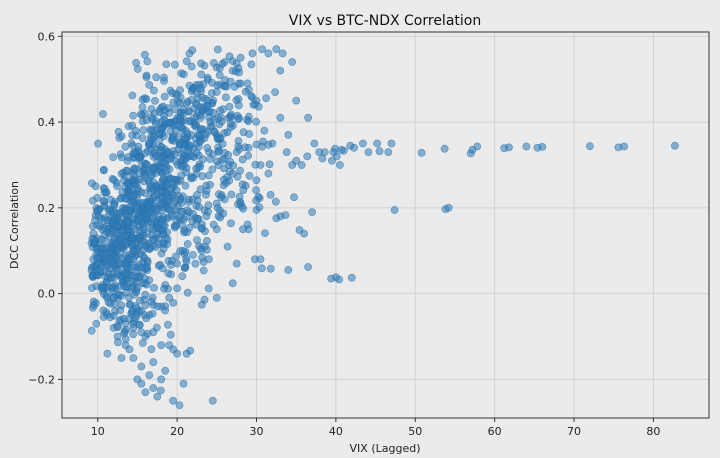  Describe the element at coordinates (653, 431) in the screenshot. I see `x-tick-label: 80` at that location.